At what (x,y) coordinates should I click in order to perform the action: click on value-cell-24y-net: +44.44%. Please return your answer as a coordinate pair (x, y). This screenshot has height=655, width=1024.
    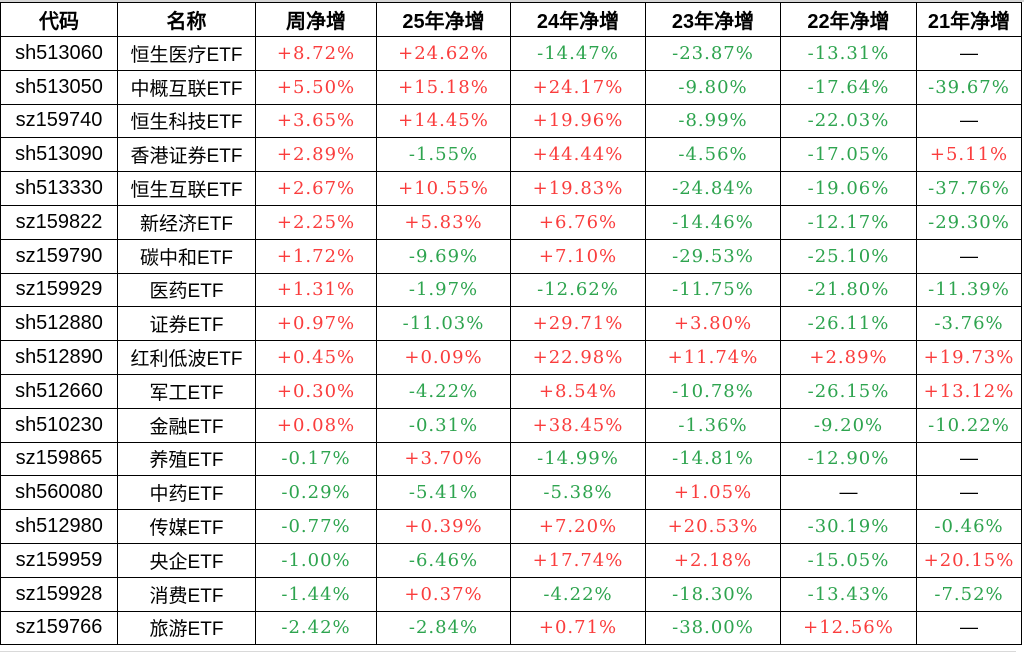
    Looking at the image, I should click on (578, 155).